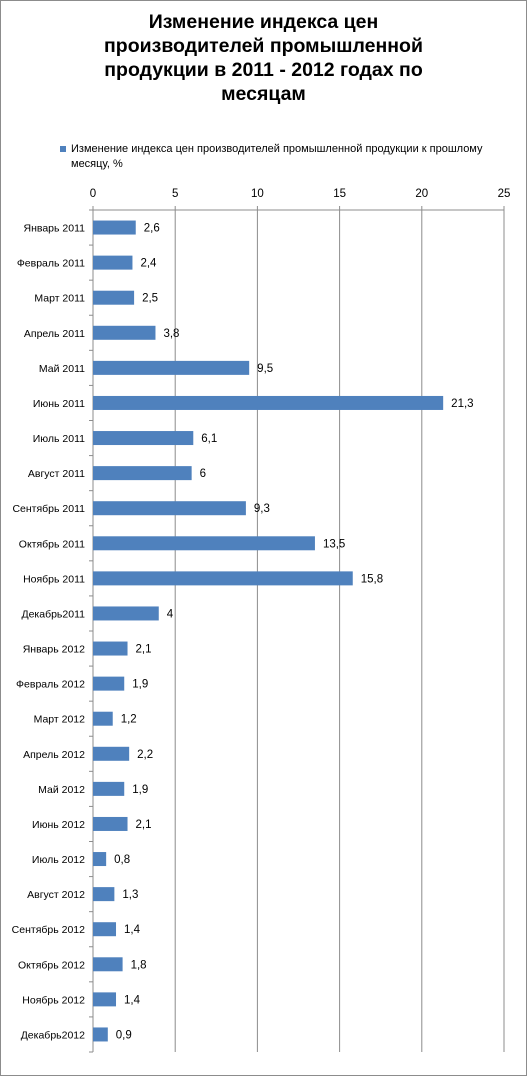 The image size is (527, 1076). I want to click on data-label: 1,2, so click(129, 720).